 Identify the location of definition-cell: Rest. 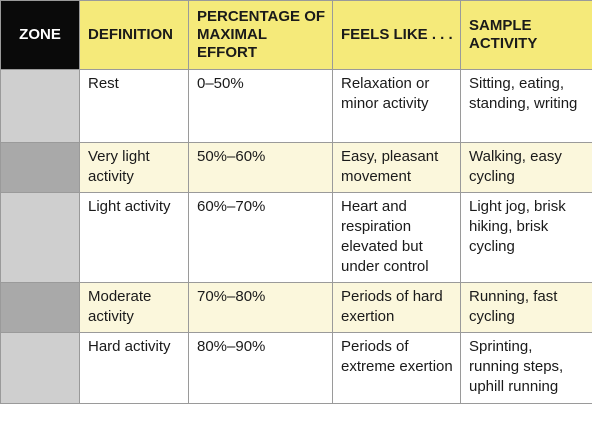
(134, 106).